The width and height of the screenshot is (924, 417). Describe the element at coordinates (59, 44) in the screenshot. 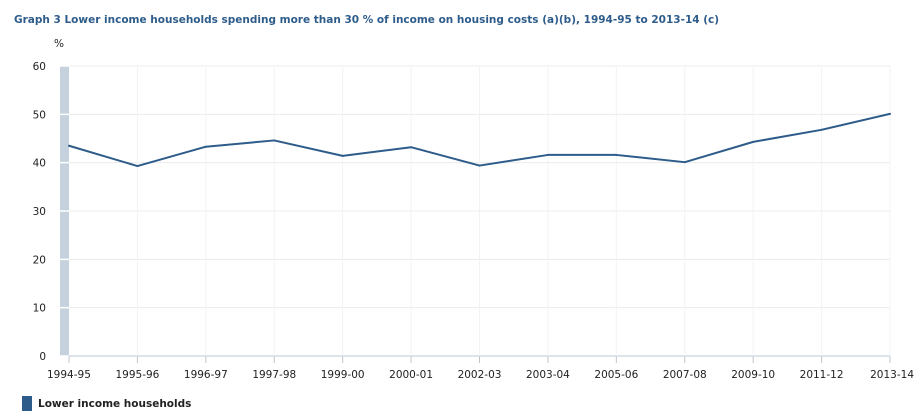

I see `y-axis-unit-label: %` at that location.